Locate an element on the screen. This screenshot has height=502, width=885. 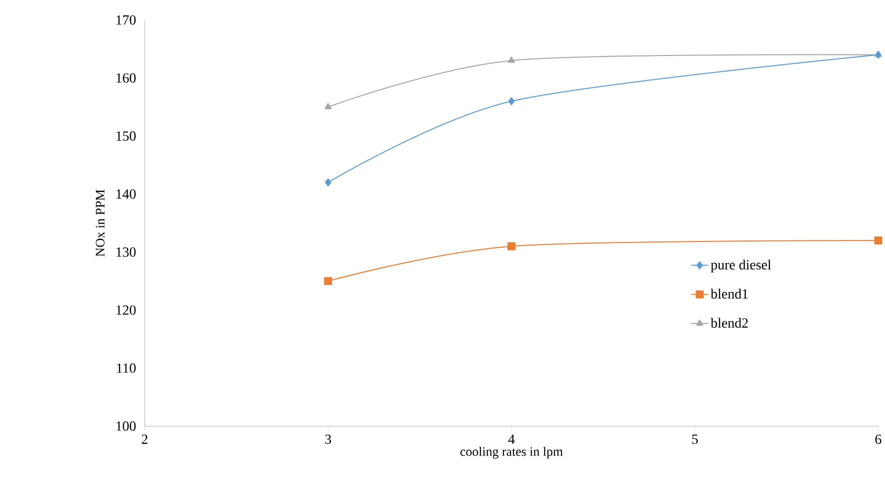
legend-label: blend2 is located at coordinates (729, 323).